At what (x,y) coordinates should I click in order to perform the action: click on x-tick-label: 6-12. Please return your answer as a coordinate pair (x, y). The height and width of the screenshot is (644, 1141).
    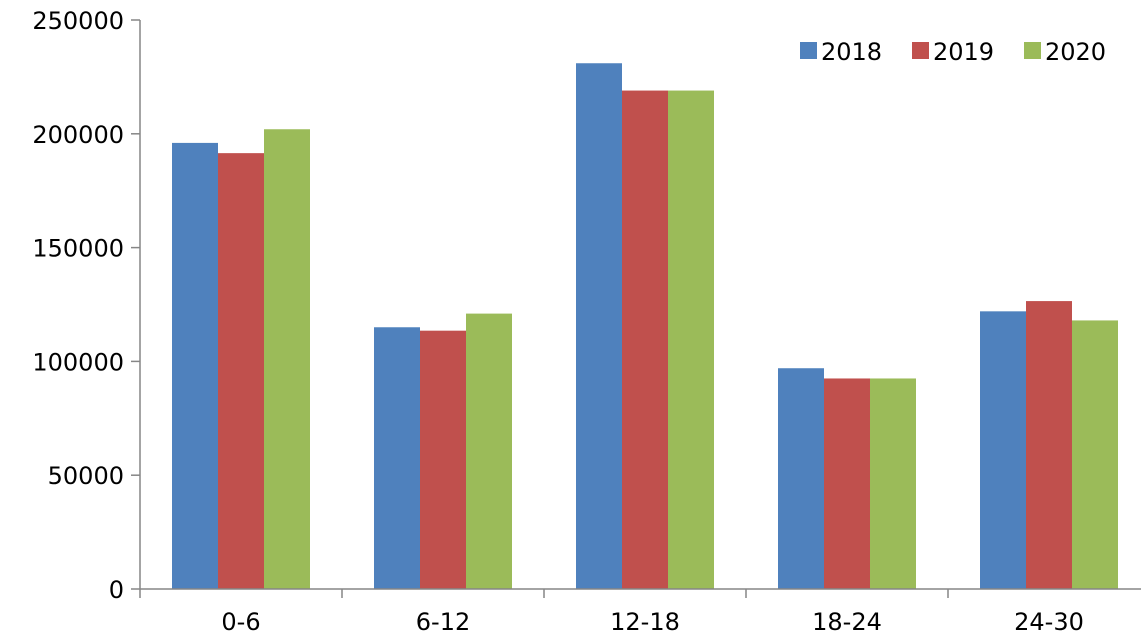
    Looking at the image, I should click on (443, 622).